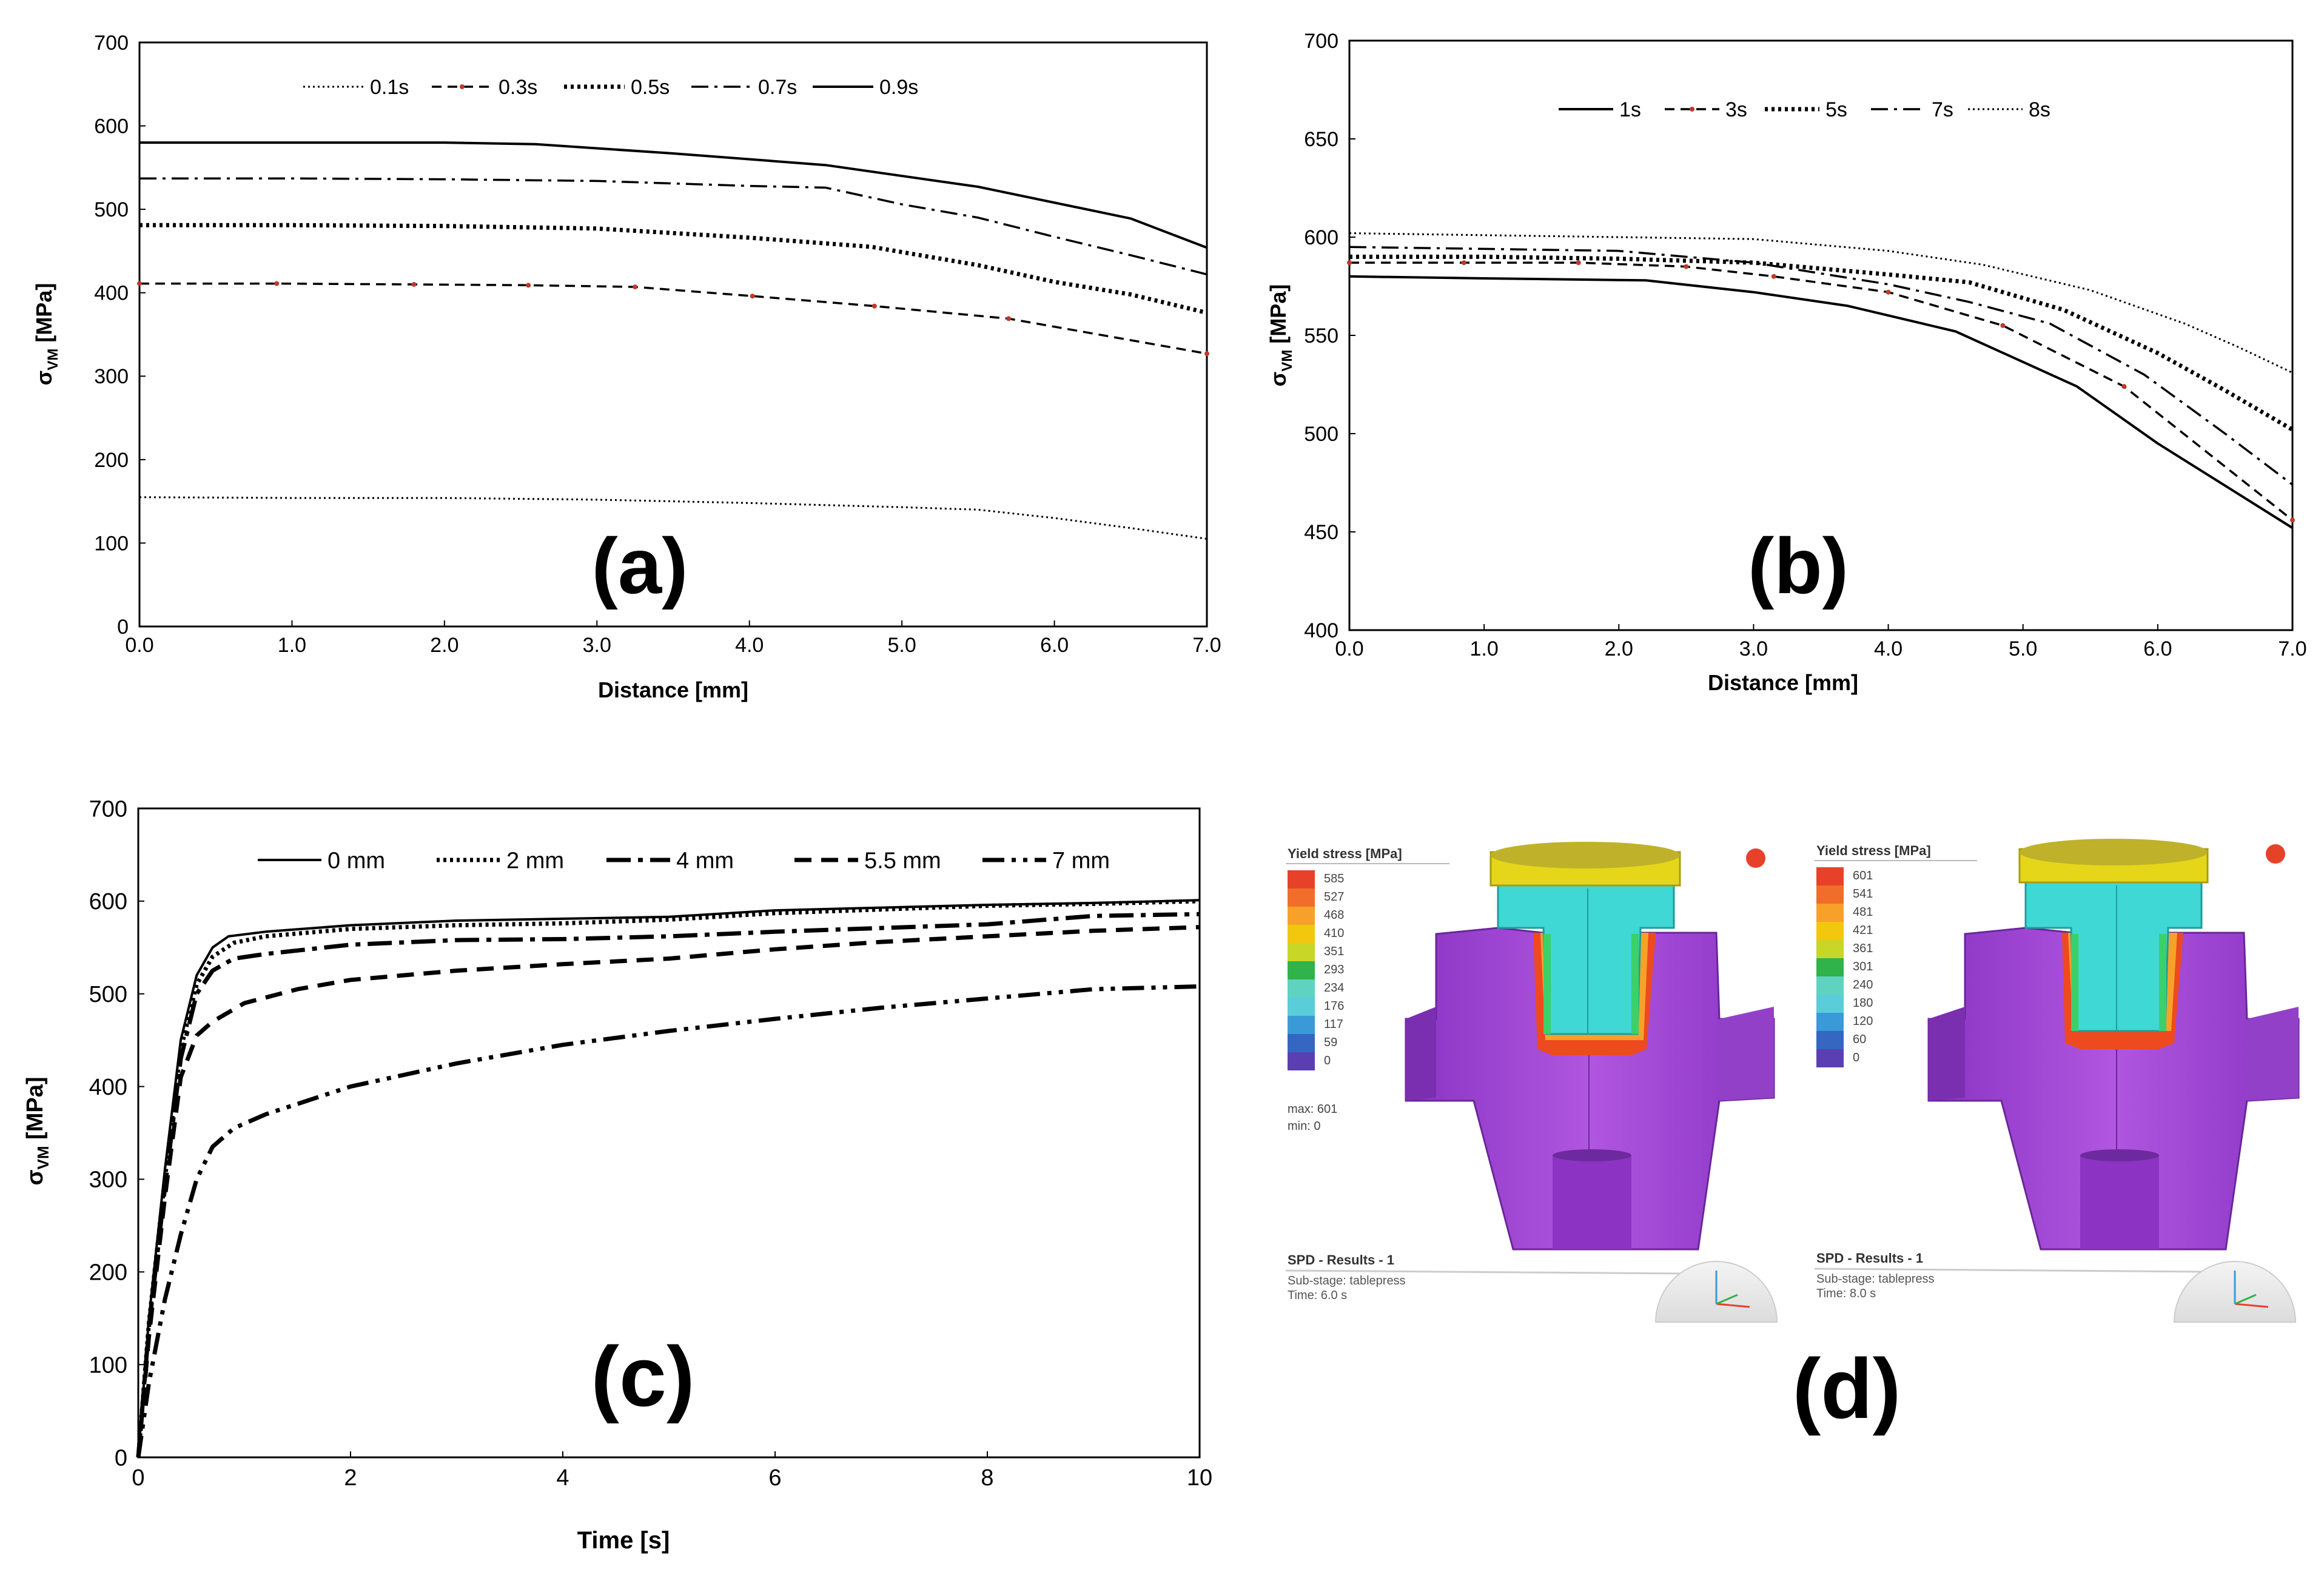  What do you see at coordinates (535, 861) in the screenshot?
I see `legend-label: 2 mm` at bounding box center [535, 861].